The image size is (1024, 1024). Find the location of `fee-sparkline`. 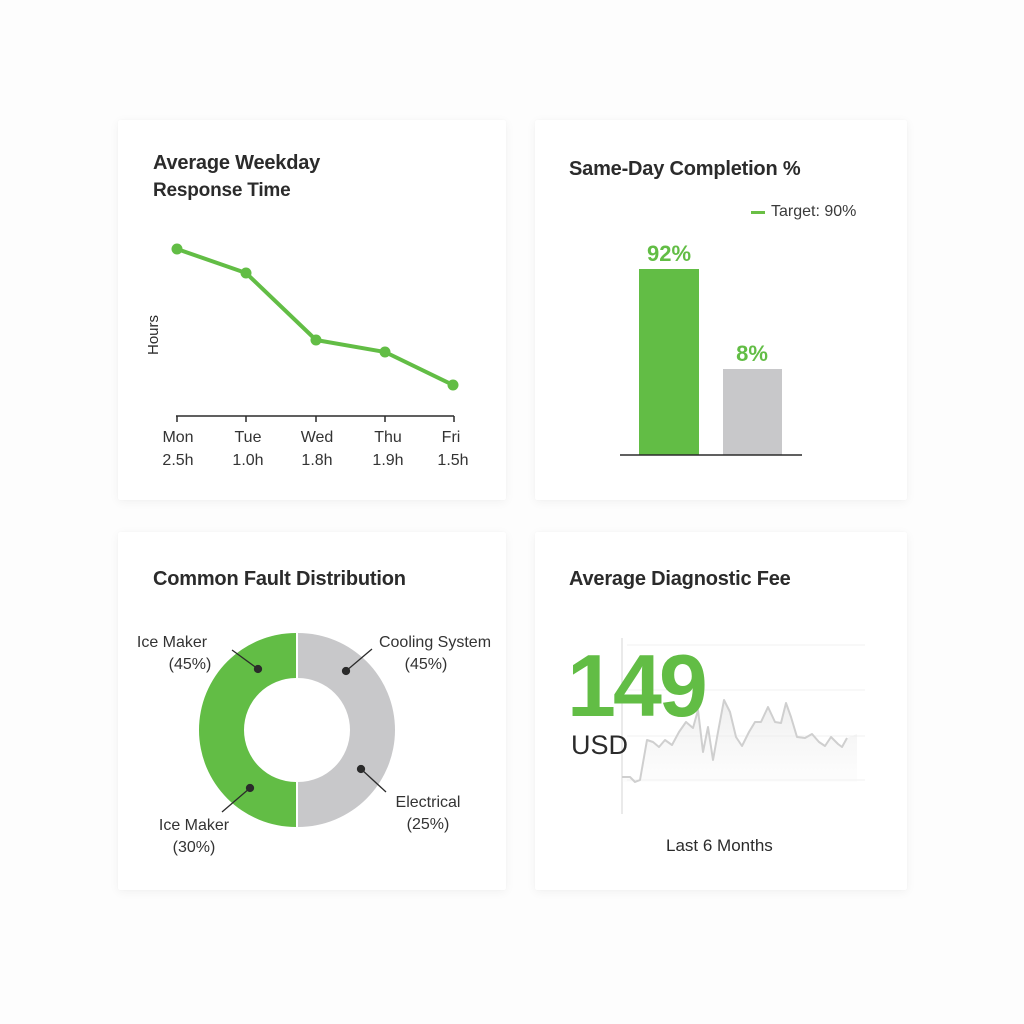

fee-sparkline is located at coordinates (743, 726).